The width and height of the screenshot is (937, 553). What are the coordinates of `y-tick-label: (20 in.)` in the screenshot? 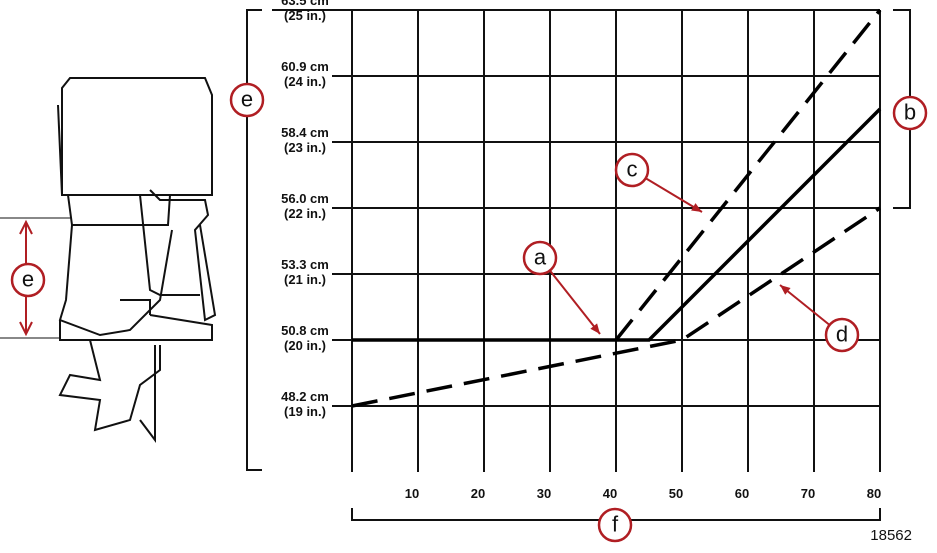 It's located at (305, 345).